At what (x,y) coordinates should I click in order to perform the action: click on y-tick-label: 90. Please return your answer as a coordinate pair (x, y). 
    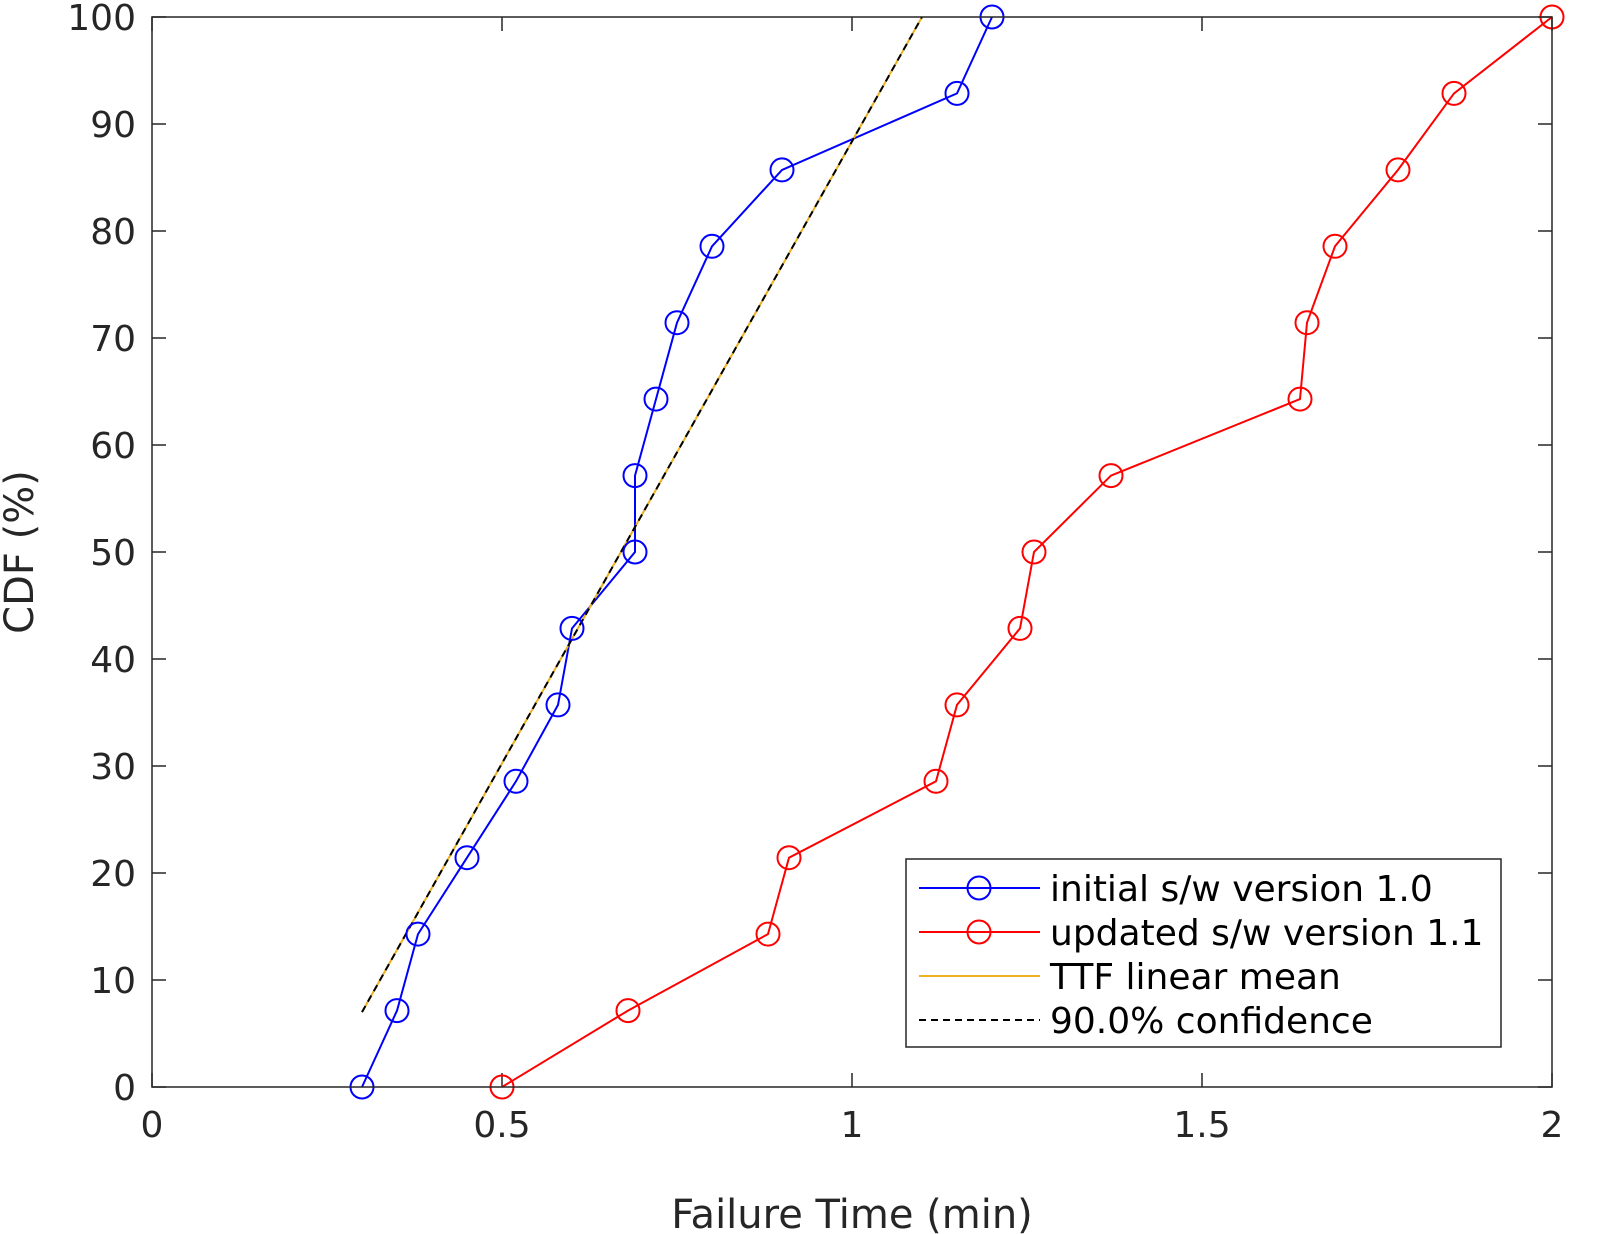
    Looking at the image, I should click on (113, 125).